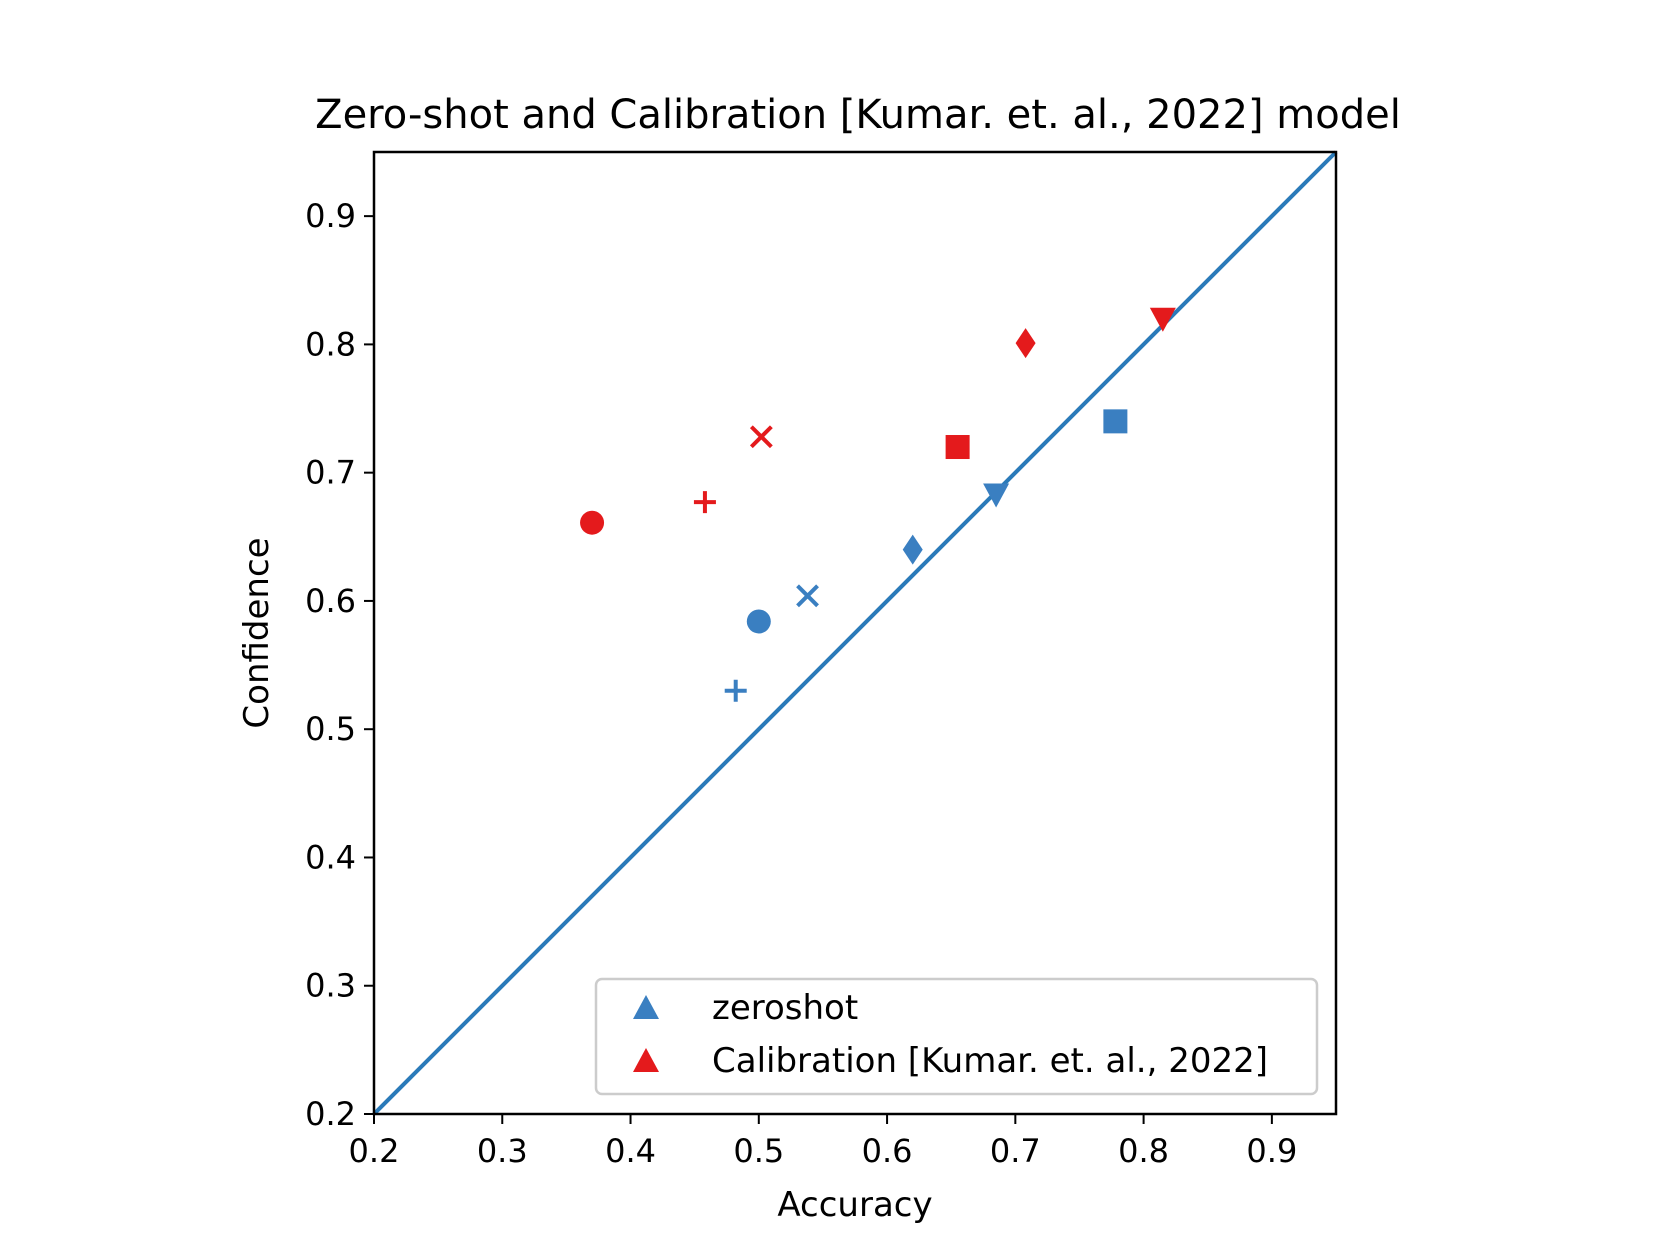 The image size is (1660, 1245). What do you see at coordinates (1143, 1151) in the screenshot?
I see `x-tick-label: 0.8` at bounding box center [1143, 1151].